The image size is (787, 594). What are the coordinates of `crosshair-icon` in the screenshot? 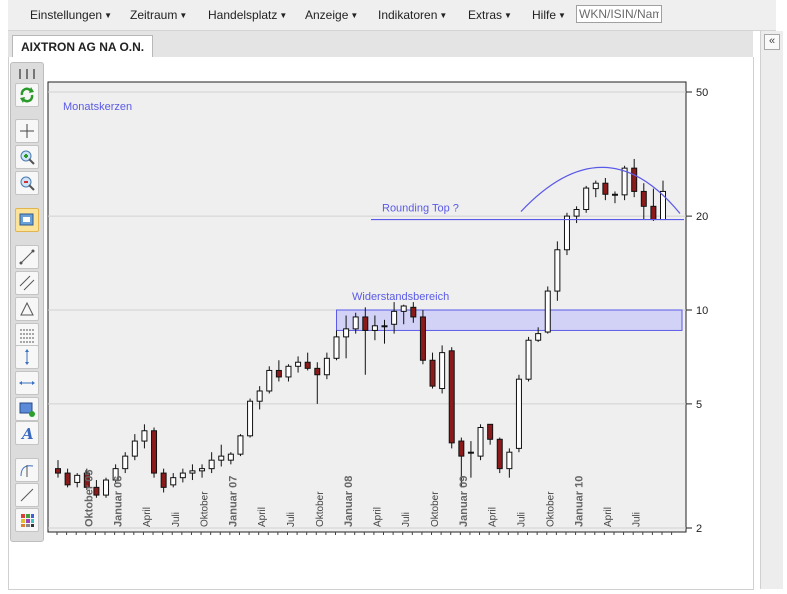 It's located at (27, 131).